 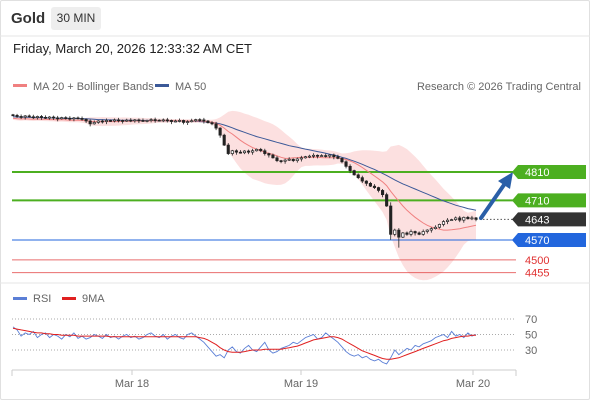 I want to click on svg-text: 4810, so click(x=537, y=173).